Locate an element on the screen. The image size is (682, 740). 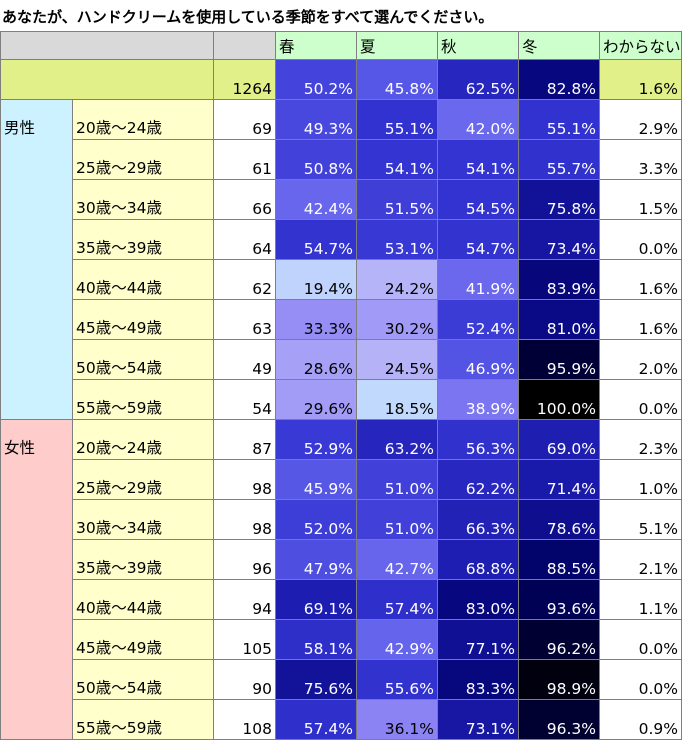
n-cell: 64 is located at coordinates (244, 239).